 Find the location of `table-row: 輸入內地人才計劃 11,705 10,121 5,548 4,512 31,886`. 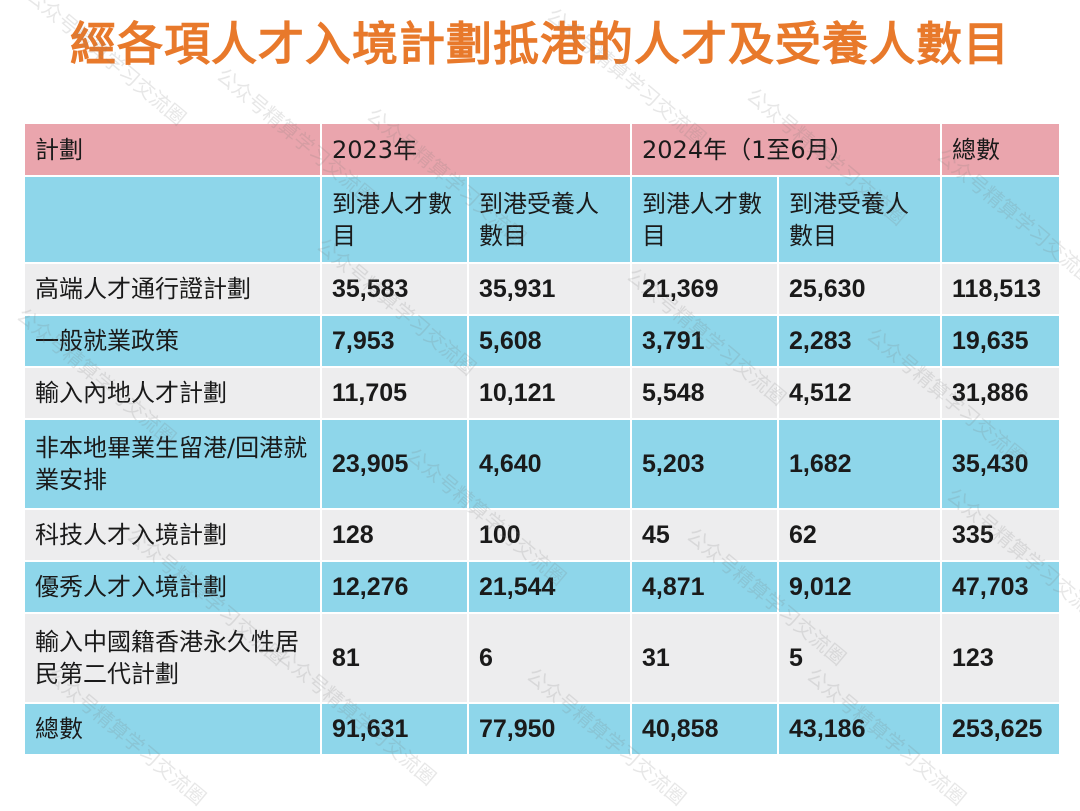

table-row: 輸入內地人才計劃 11,705 10,121 5,548 4,512 31,886 is located at coordinates (542, 393).